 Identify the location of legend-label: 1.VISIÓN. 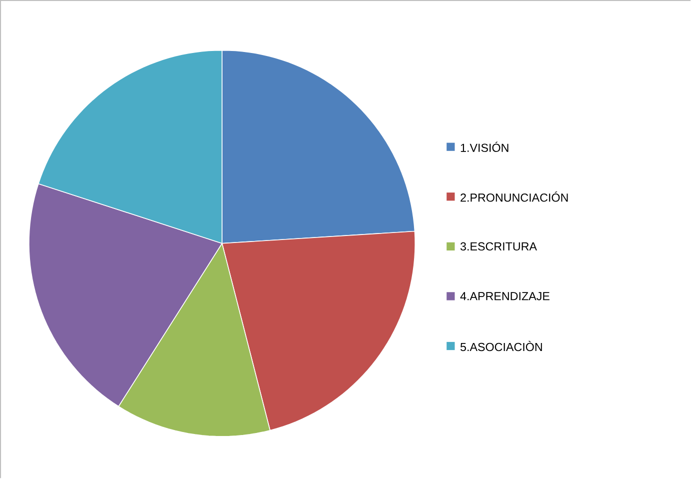
(484, 147).